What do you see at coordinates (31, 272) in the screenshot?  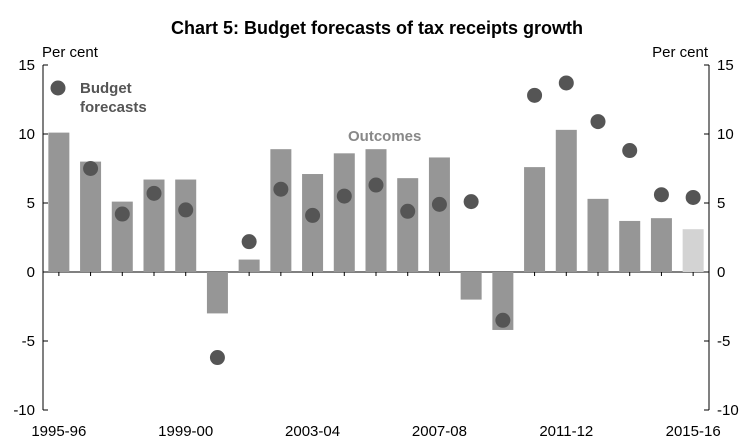 I see `y-tick-label-left: 0` at bounding box center [31, 272].